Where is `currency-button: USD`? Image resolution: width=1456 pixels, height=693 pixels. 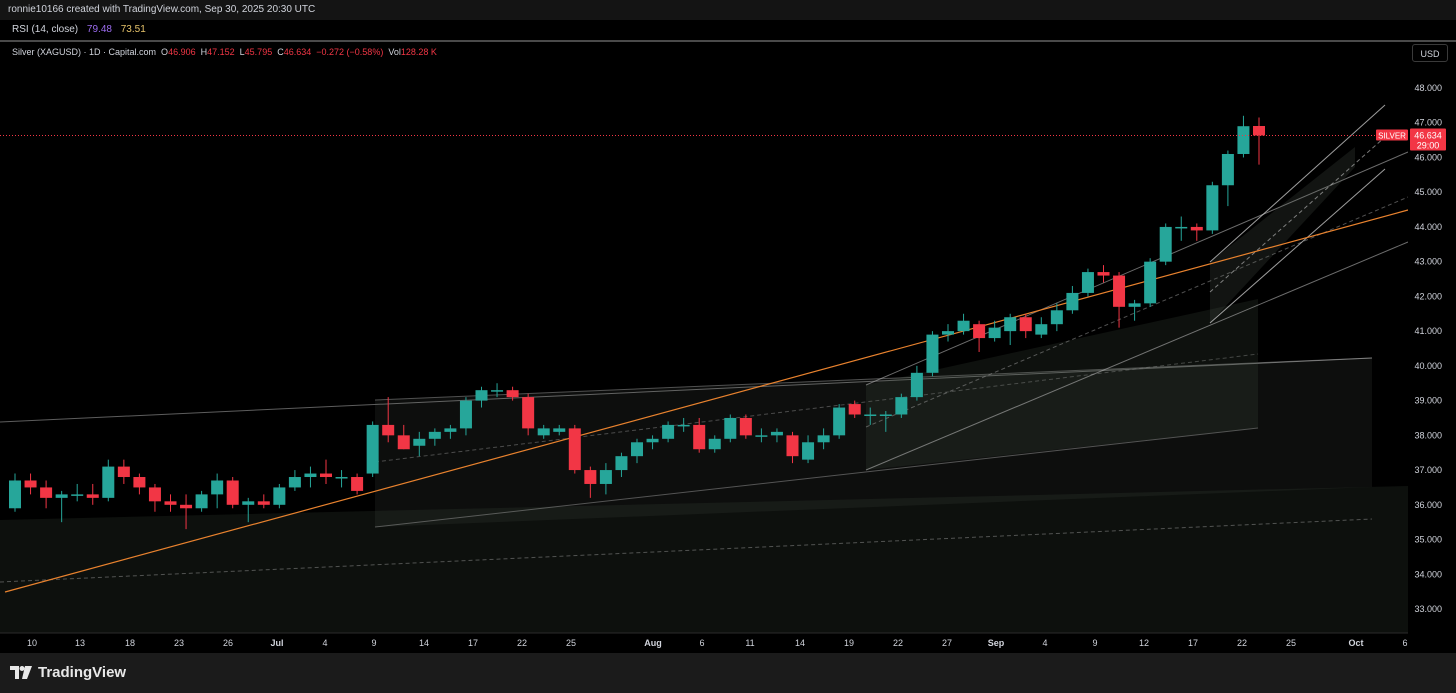 currency-button: USD is located at coordinates (1430, 53).